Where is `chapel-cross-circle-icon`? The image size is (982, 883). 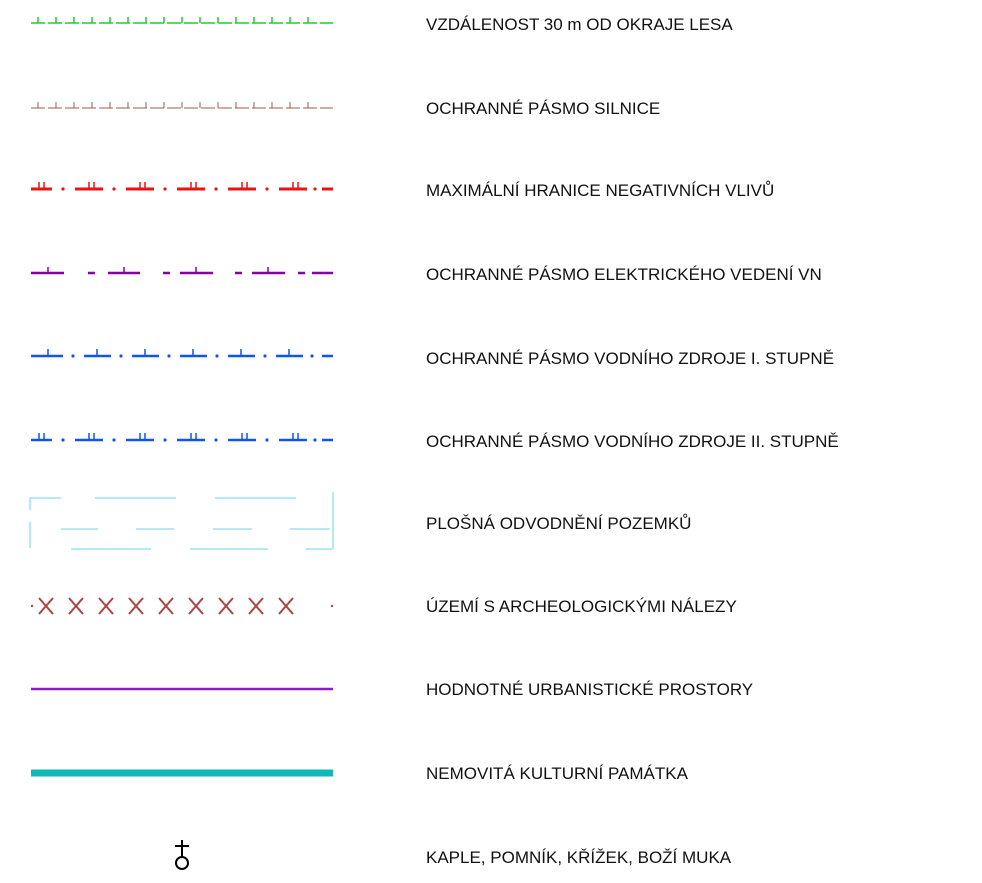 chapel-cross-circle-icon is located at coordinates (182, 855).